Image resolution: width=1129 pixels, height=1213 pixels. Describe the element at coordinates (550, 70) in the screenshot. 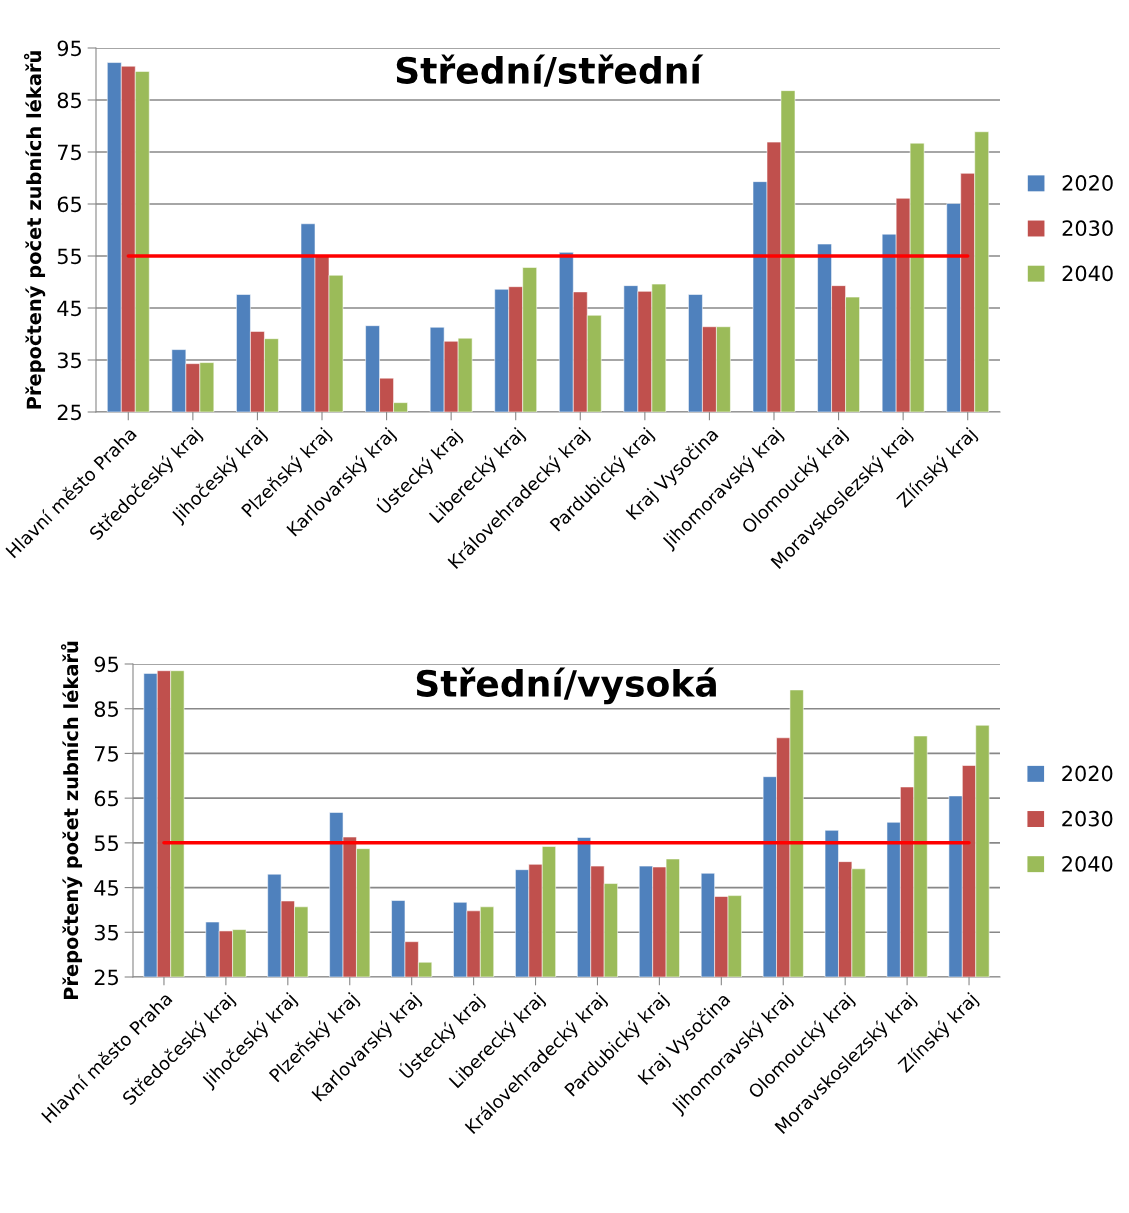

I see `chart-title: Střední/střední` at that location.